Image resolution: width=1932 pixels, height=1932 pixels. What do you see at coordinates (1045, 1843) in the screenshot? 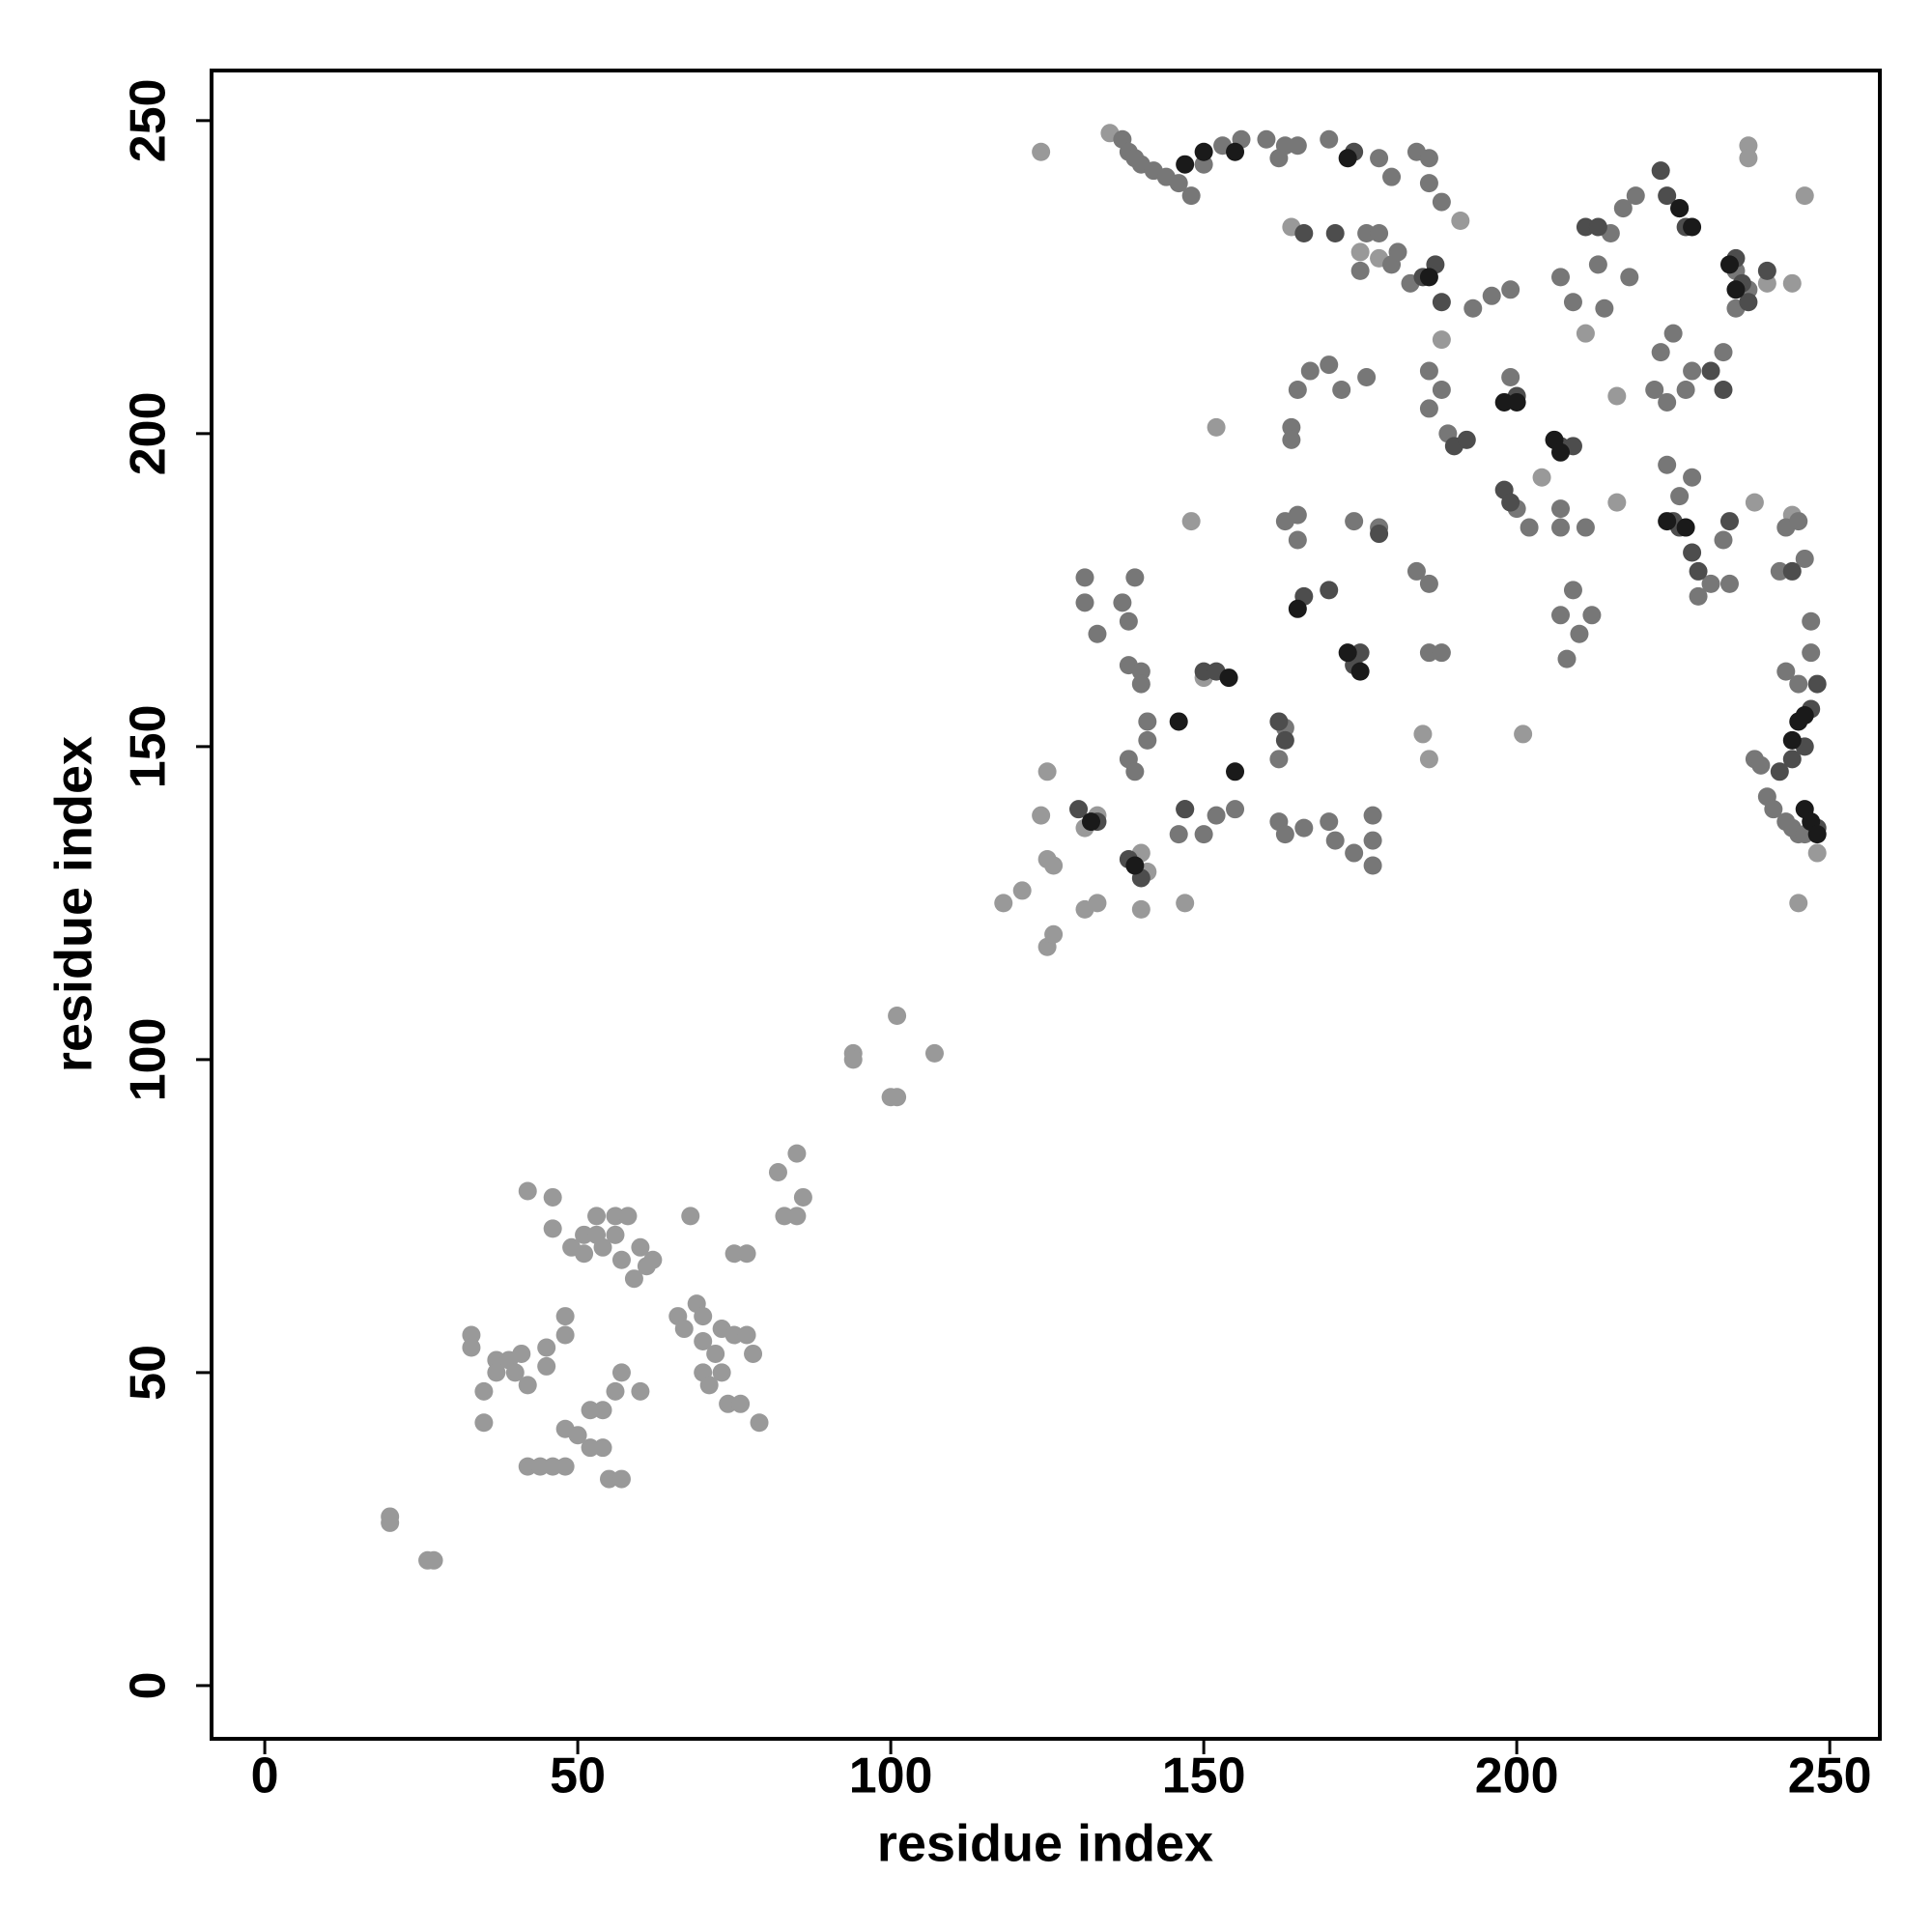
I see `x-axis-title: residue index` at bounding box center [1045, 1843].